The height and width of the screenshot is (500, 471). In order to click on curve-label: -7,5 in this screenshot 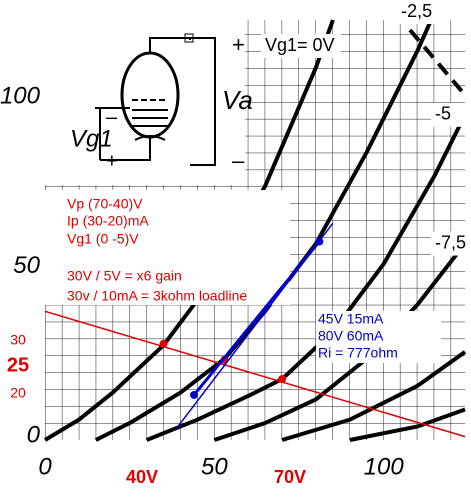, I will do `click(450, 242)`.